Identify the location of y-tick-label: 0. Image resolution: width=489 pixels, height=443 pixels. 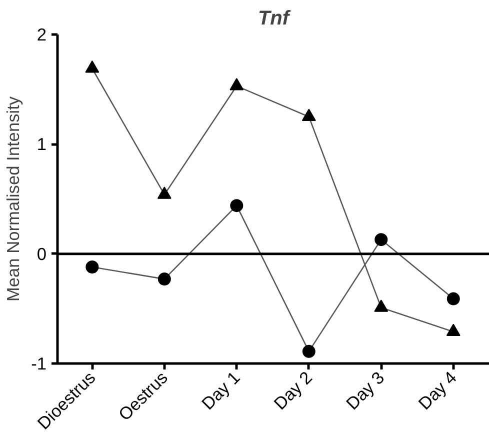
(41, 254).